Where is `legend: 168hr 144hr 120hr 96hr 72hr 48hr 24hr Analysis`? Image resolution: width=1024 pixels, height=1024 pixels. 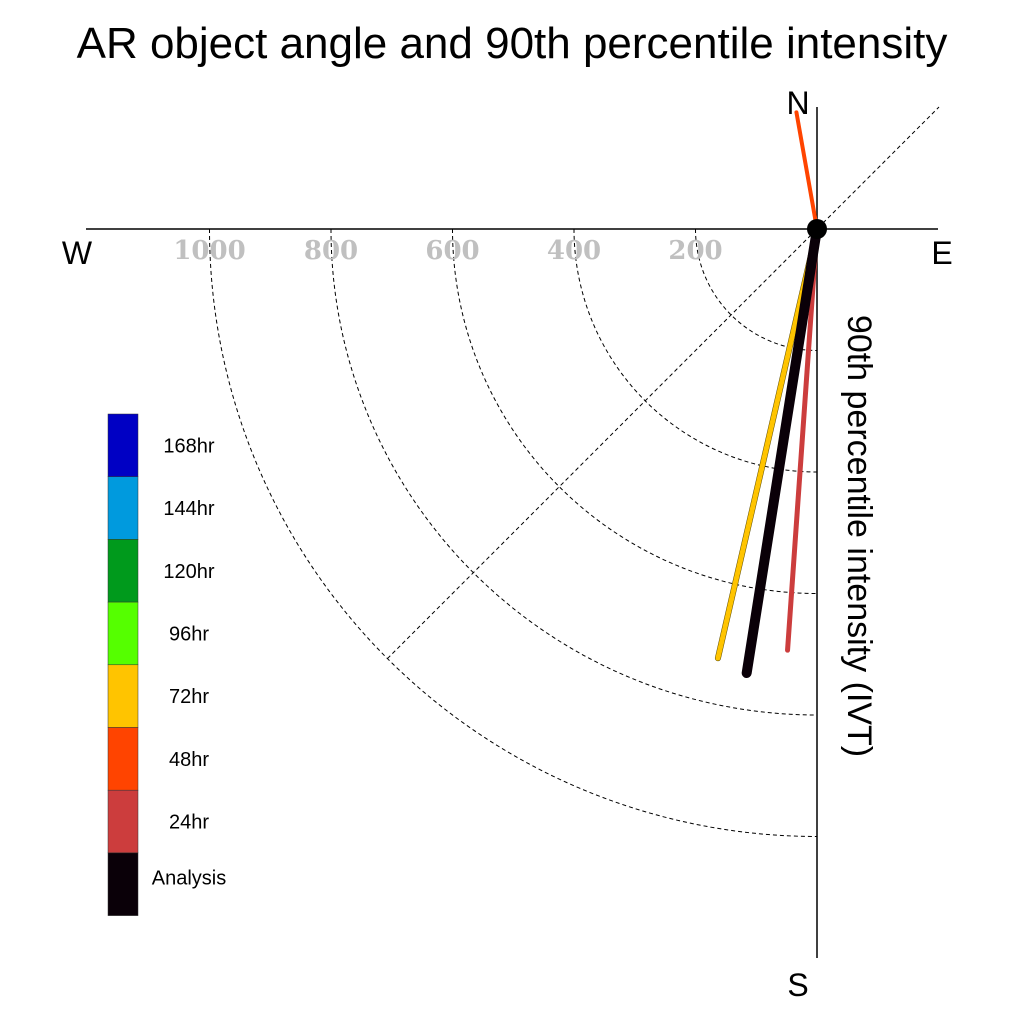 legend: 168hr 144hr 120hr 96hr 72hr 48hr 24hr Analysis is located at coordinates (166, 664).